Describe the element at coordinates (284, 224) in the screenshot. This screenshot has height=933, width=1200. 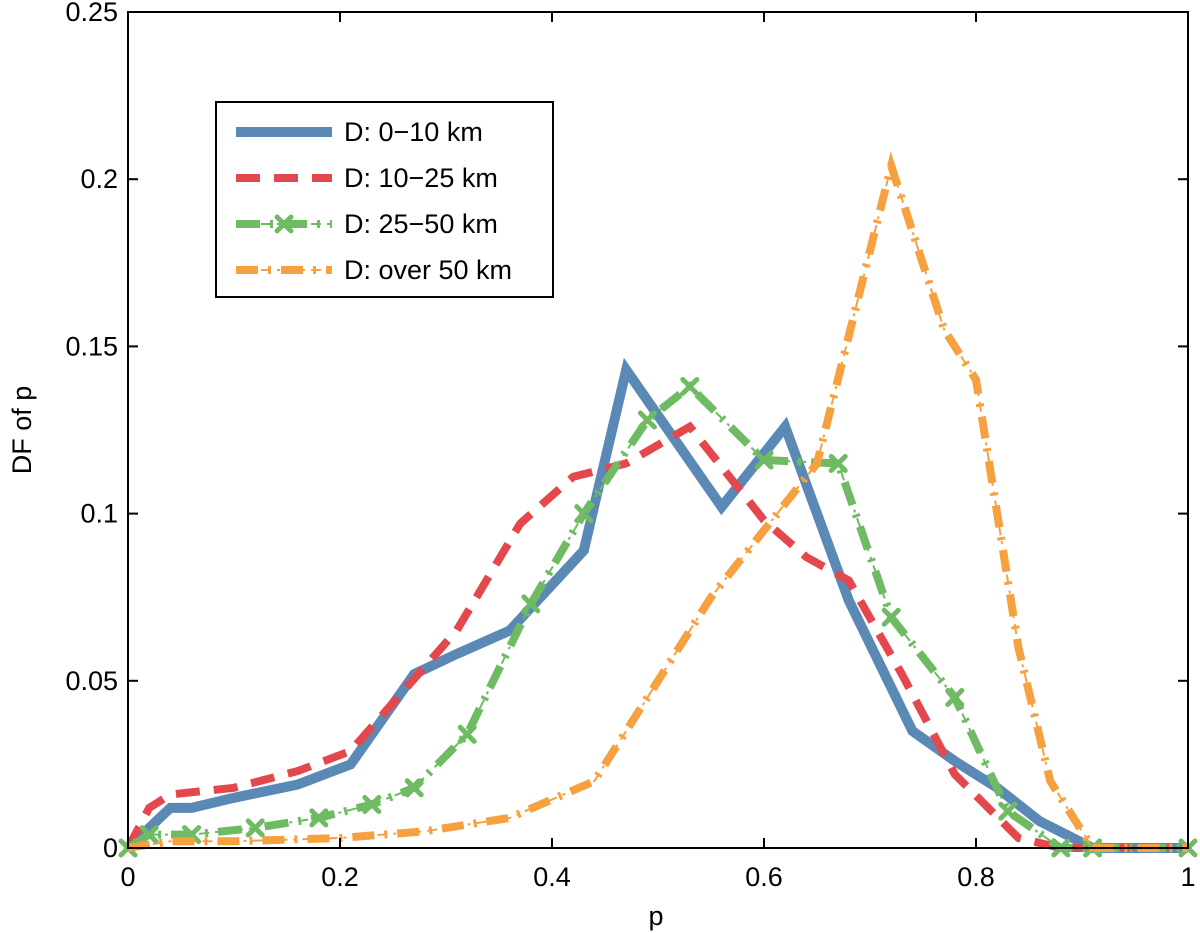
I see `legend-marker` at that location.